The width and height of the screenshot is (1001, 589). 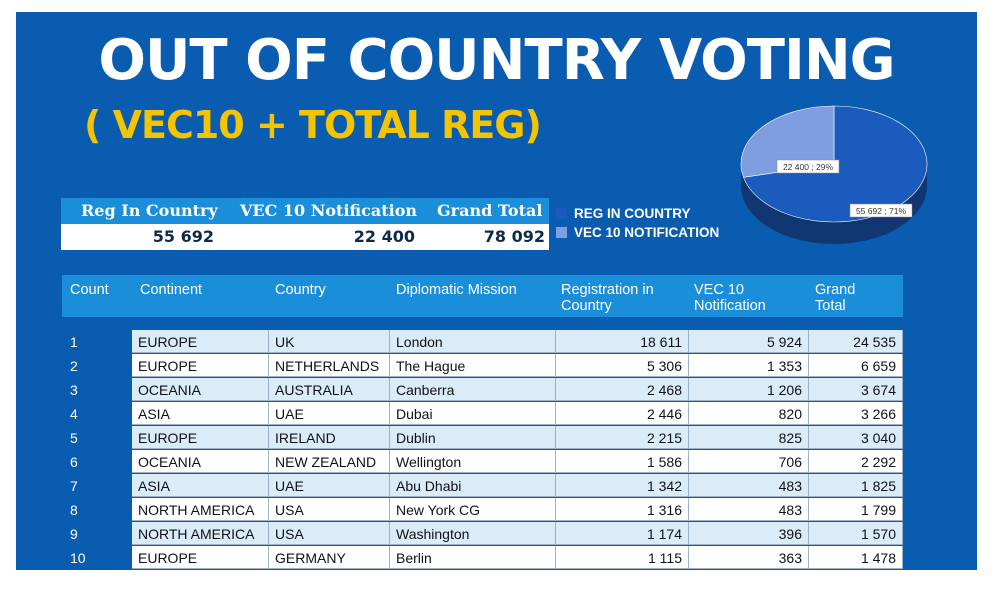 I want to click on col-header-country: Country, so click(x=300, y=290).